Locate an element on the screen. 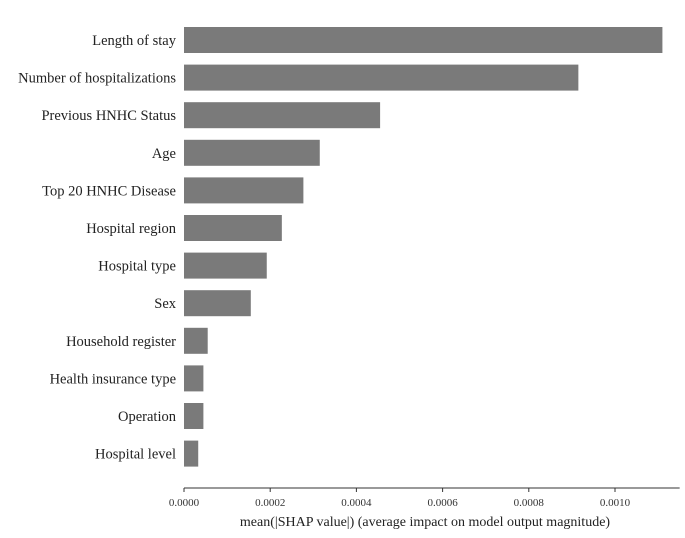  category-label: Hospital type is located at coordinates (137, 267).